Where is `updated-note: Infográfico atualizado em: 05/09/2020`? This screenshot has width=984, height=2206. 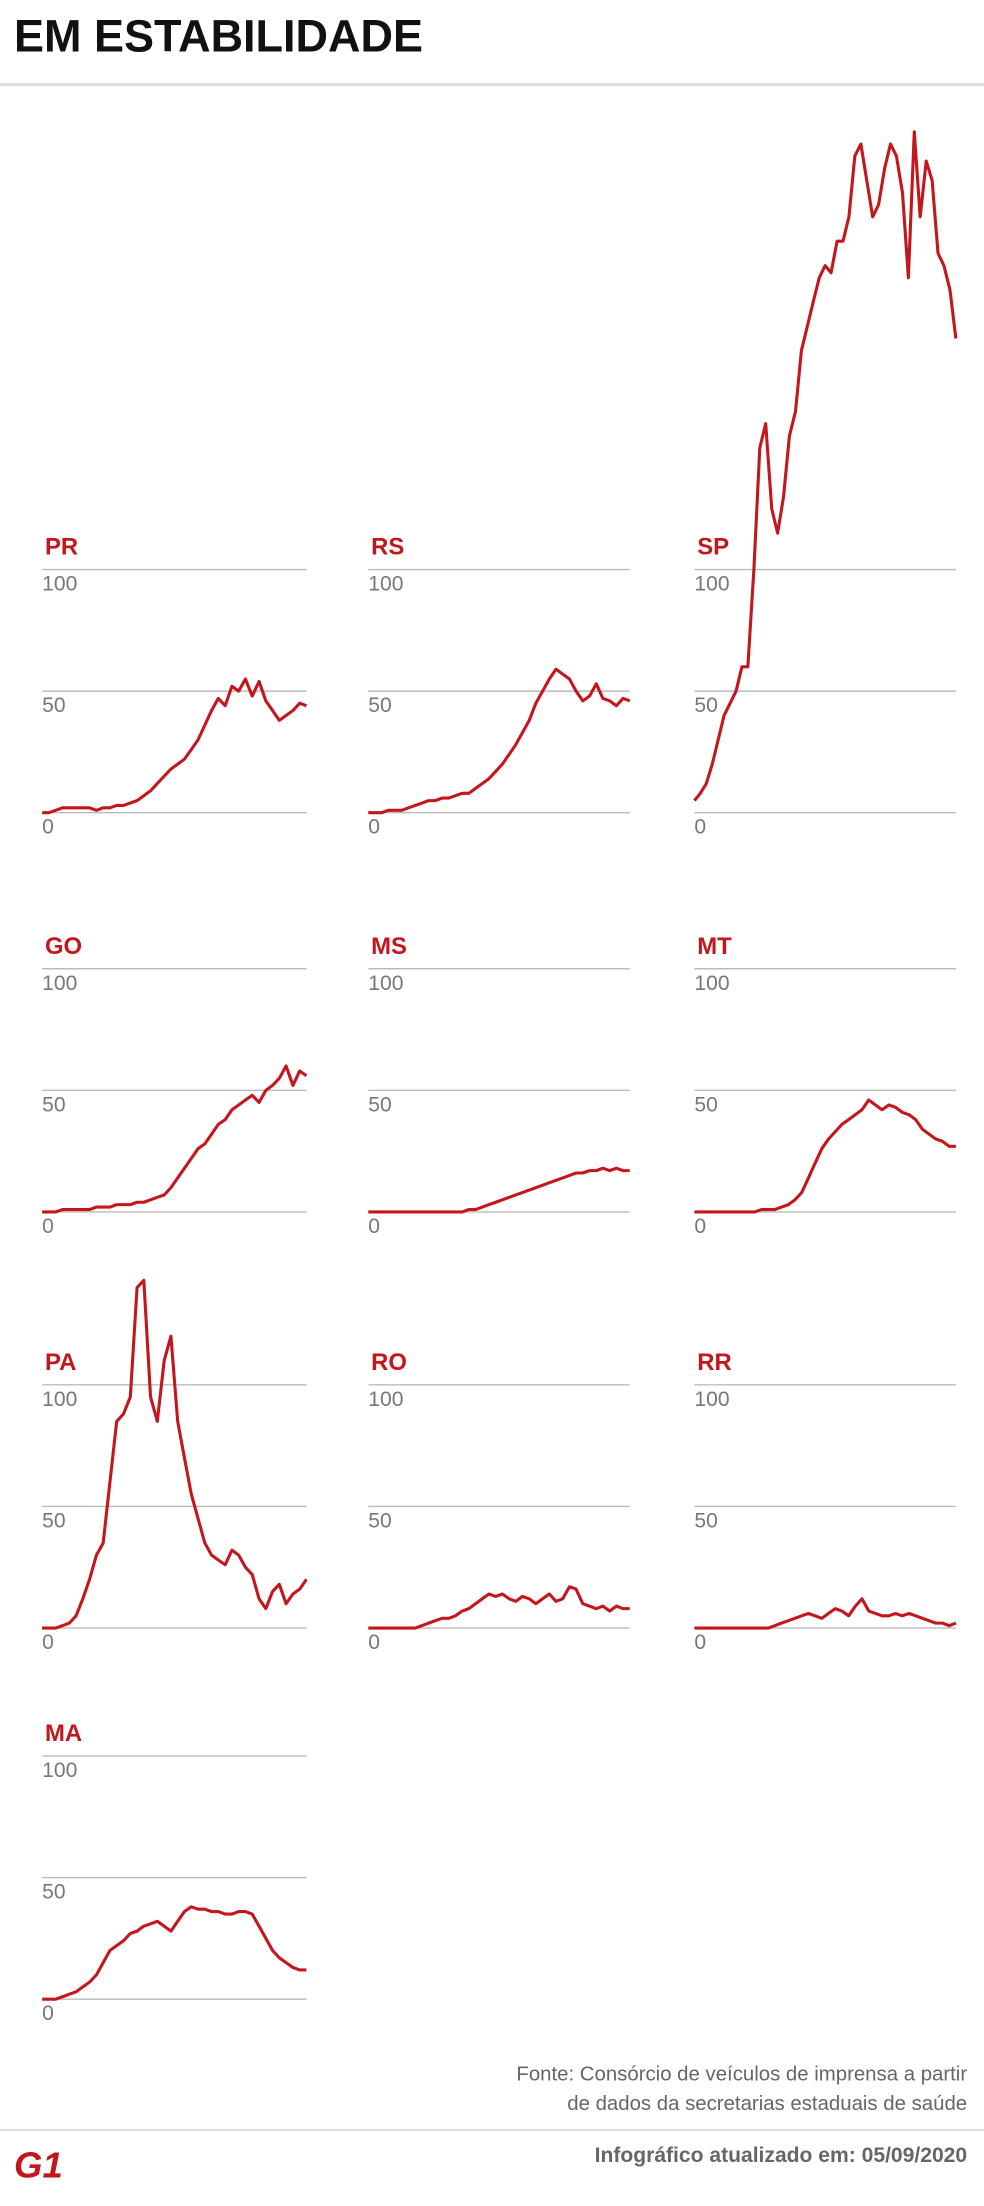 updated-note: Infográfico atualizado em: 05/09/2020 is located at coordinates (781, 2155).